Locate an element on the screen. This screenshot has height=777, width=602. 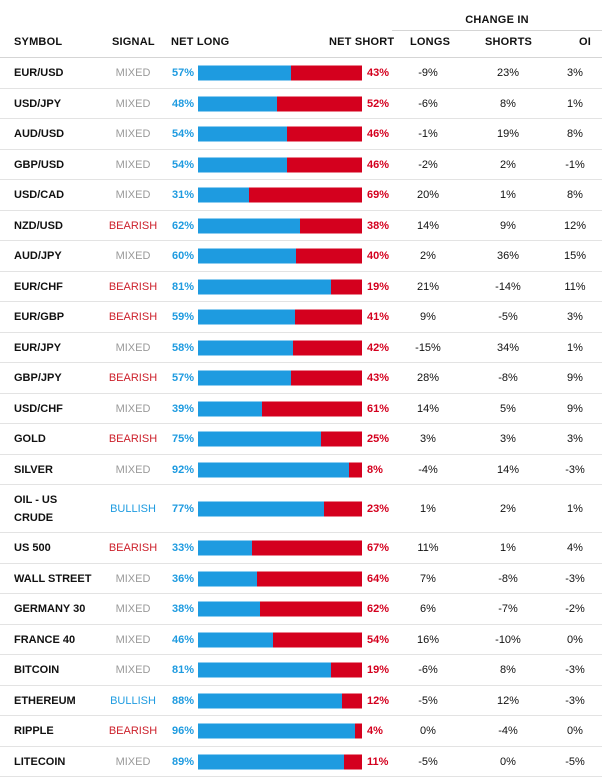
table-row: RIPPLE BEARISH 96% 4% 0% -4% 0% is located at coordinates (301, 731).